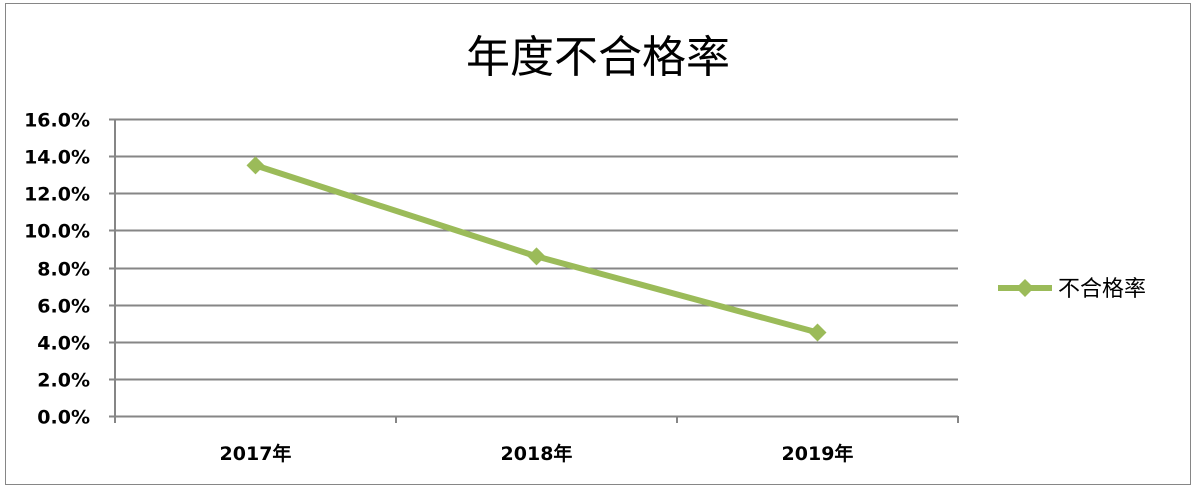 The height and width of the screenshot is (489, 1196). Describe the element at coordinates (256, 453) in the screenshot. I see `x-tick-label: 2017年` at that location.